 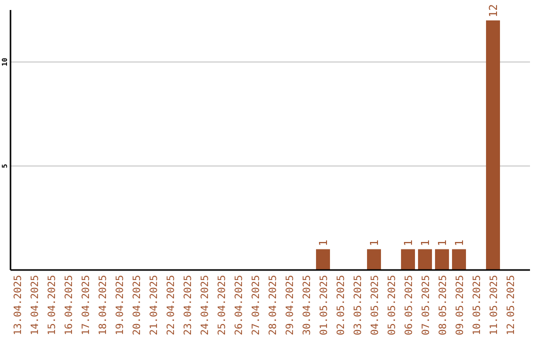 I want to click on x-tick-label: 16.04.2025, so click(x=69, y=305).